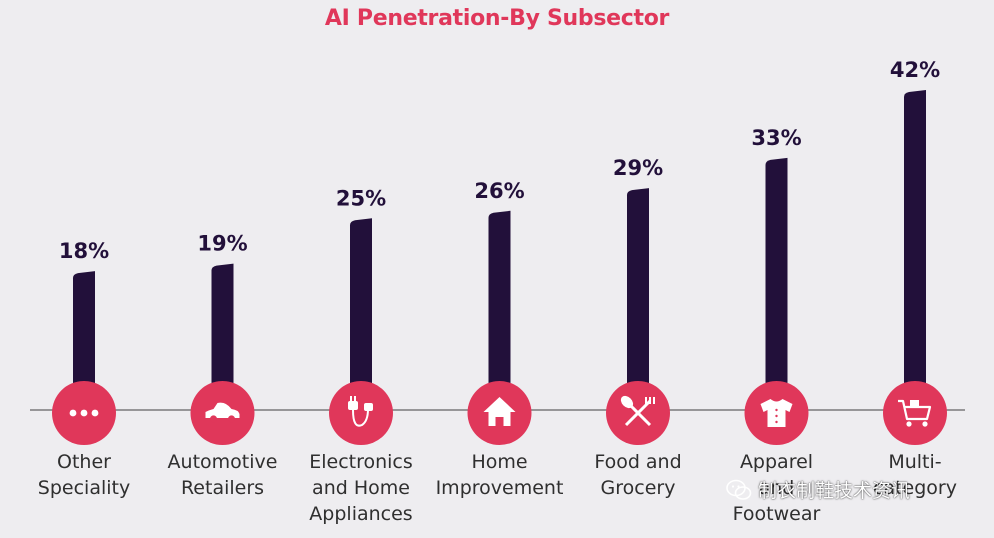 The width and height of the screenshot is (994, 538). Describe the element at coordinates (915, 70) in the screenshot. I see `data-label: 42%` at that location.